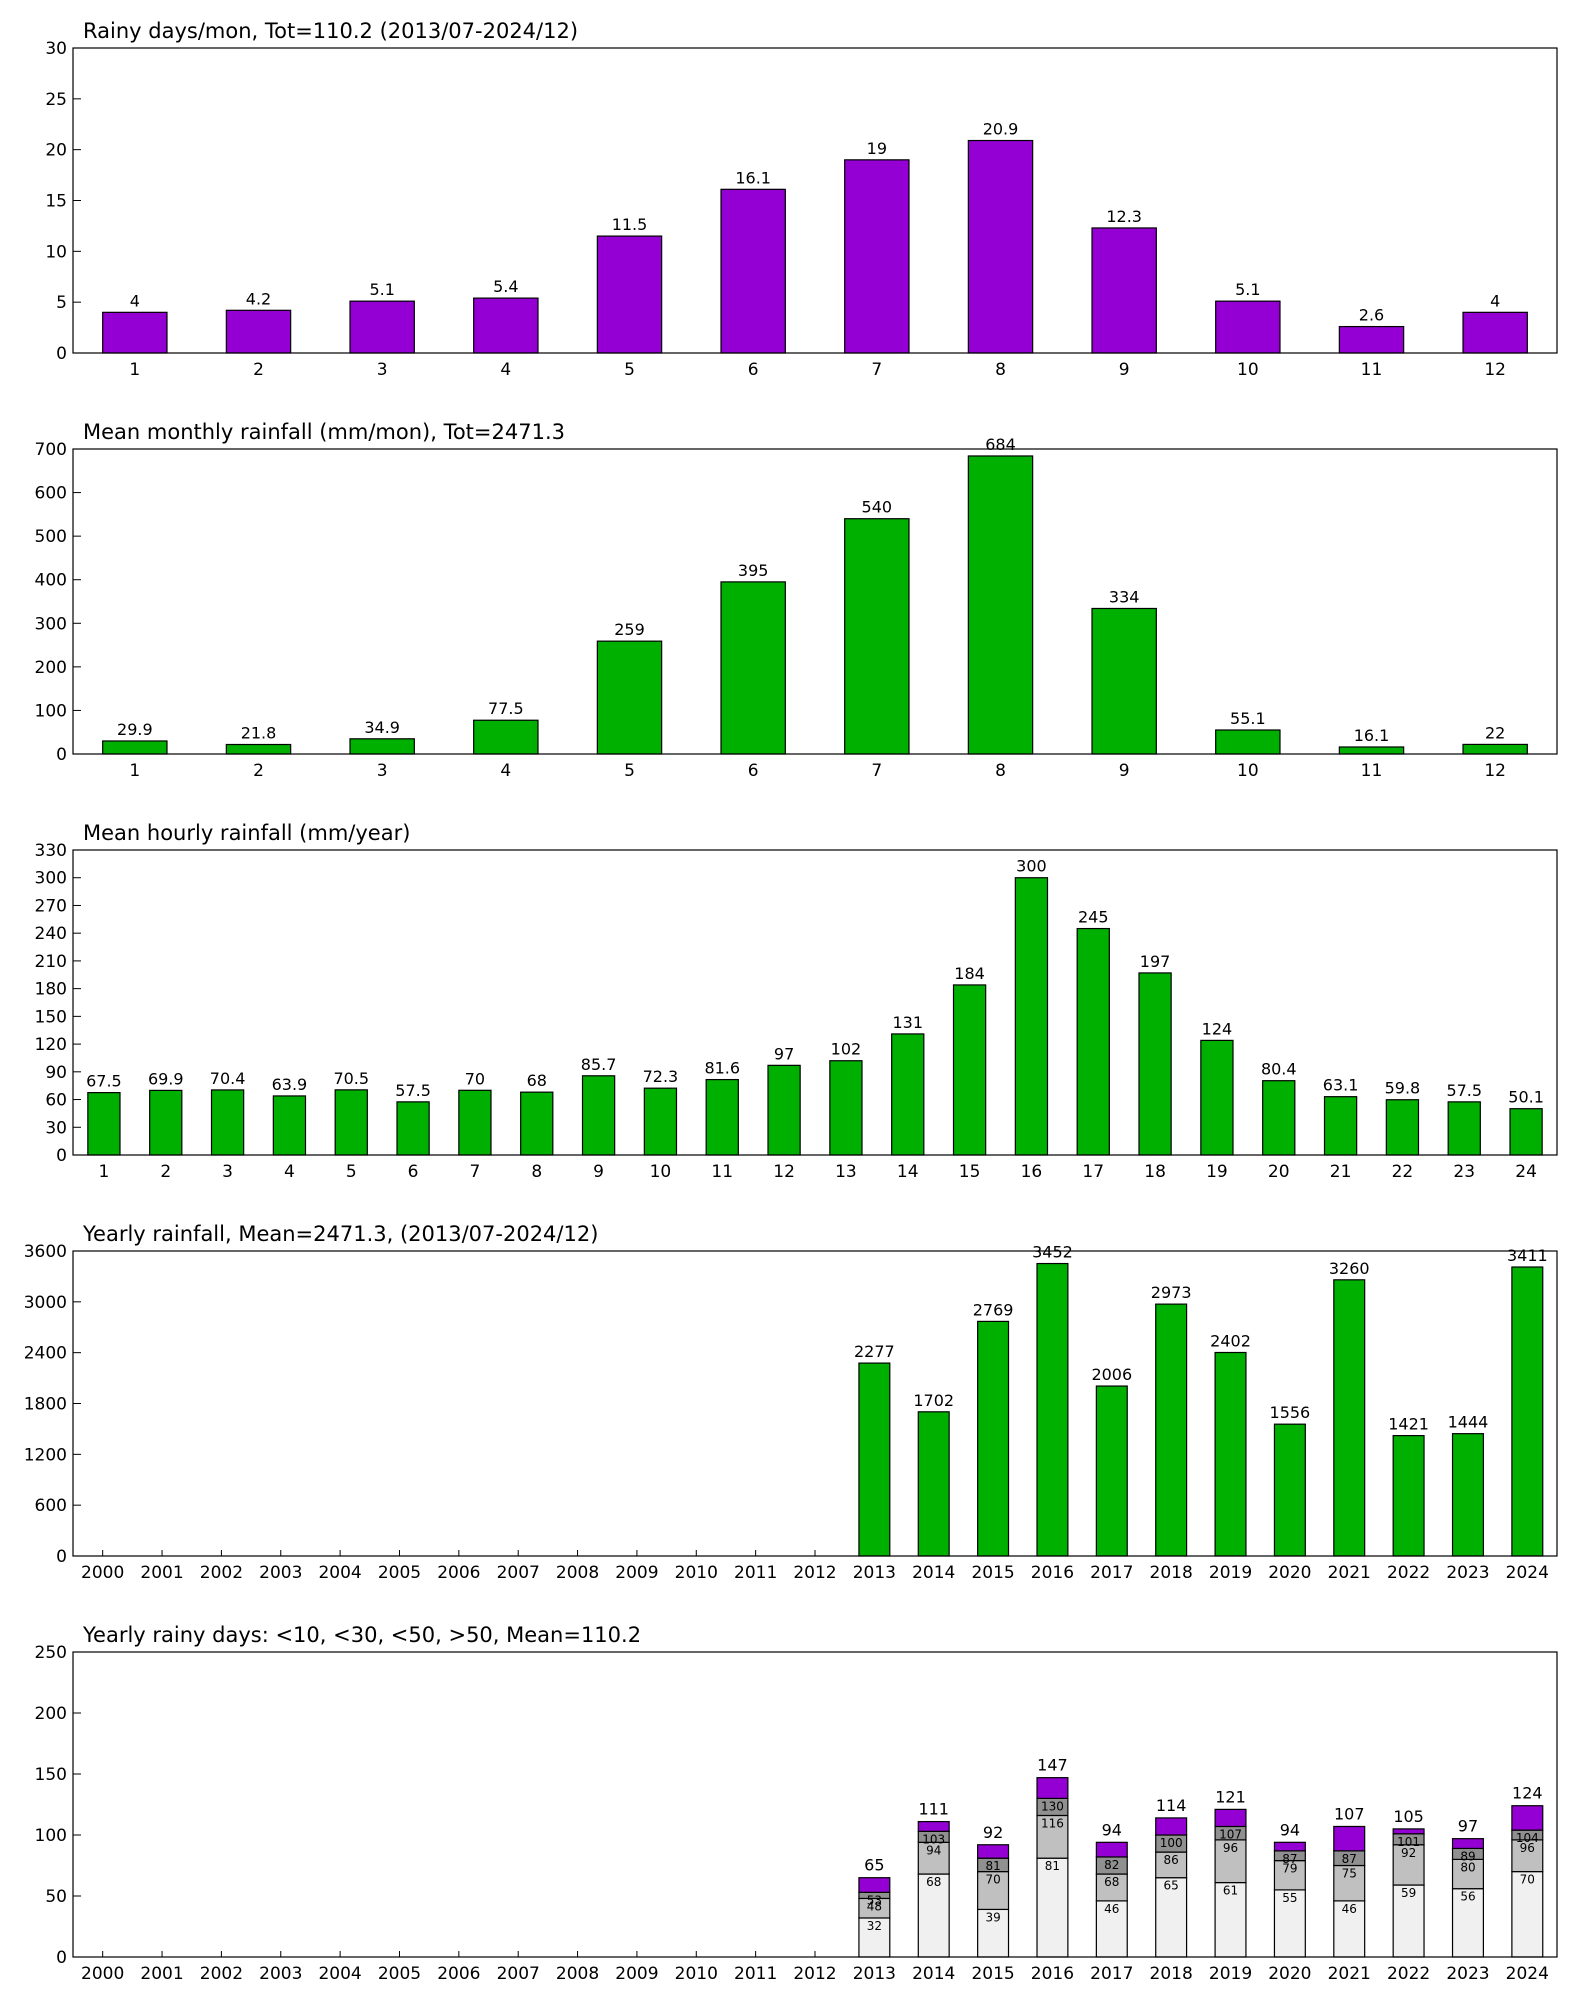 This screenshot has width=1580, height=2000. What do you see at coordinates (475, 1172) in the screenshot?
I see `x-tick-label: 7` at bounding box center [475, 1172].